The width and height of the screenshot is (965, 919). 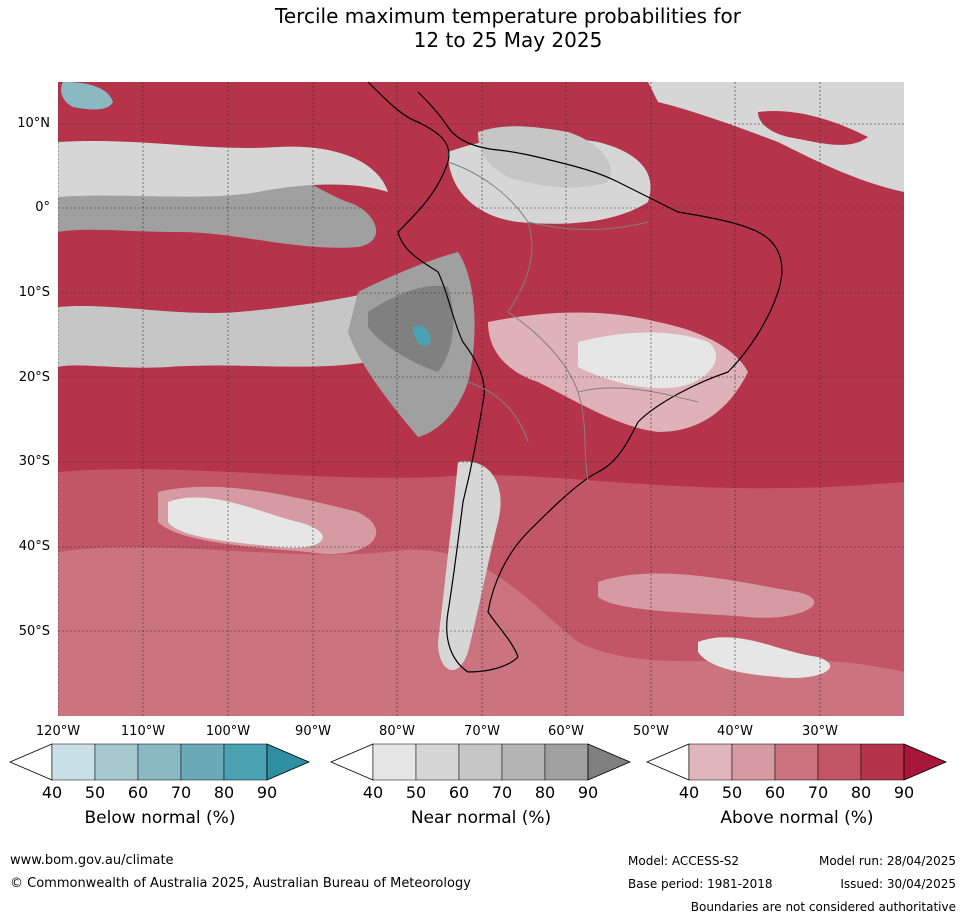 What do you see at coordinates (887, 861) in the screenshot?
I see `footer-model-run: Model run: 28/04/2025` at bounding box center [887, 861].